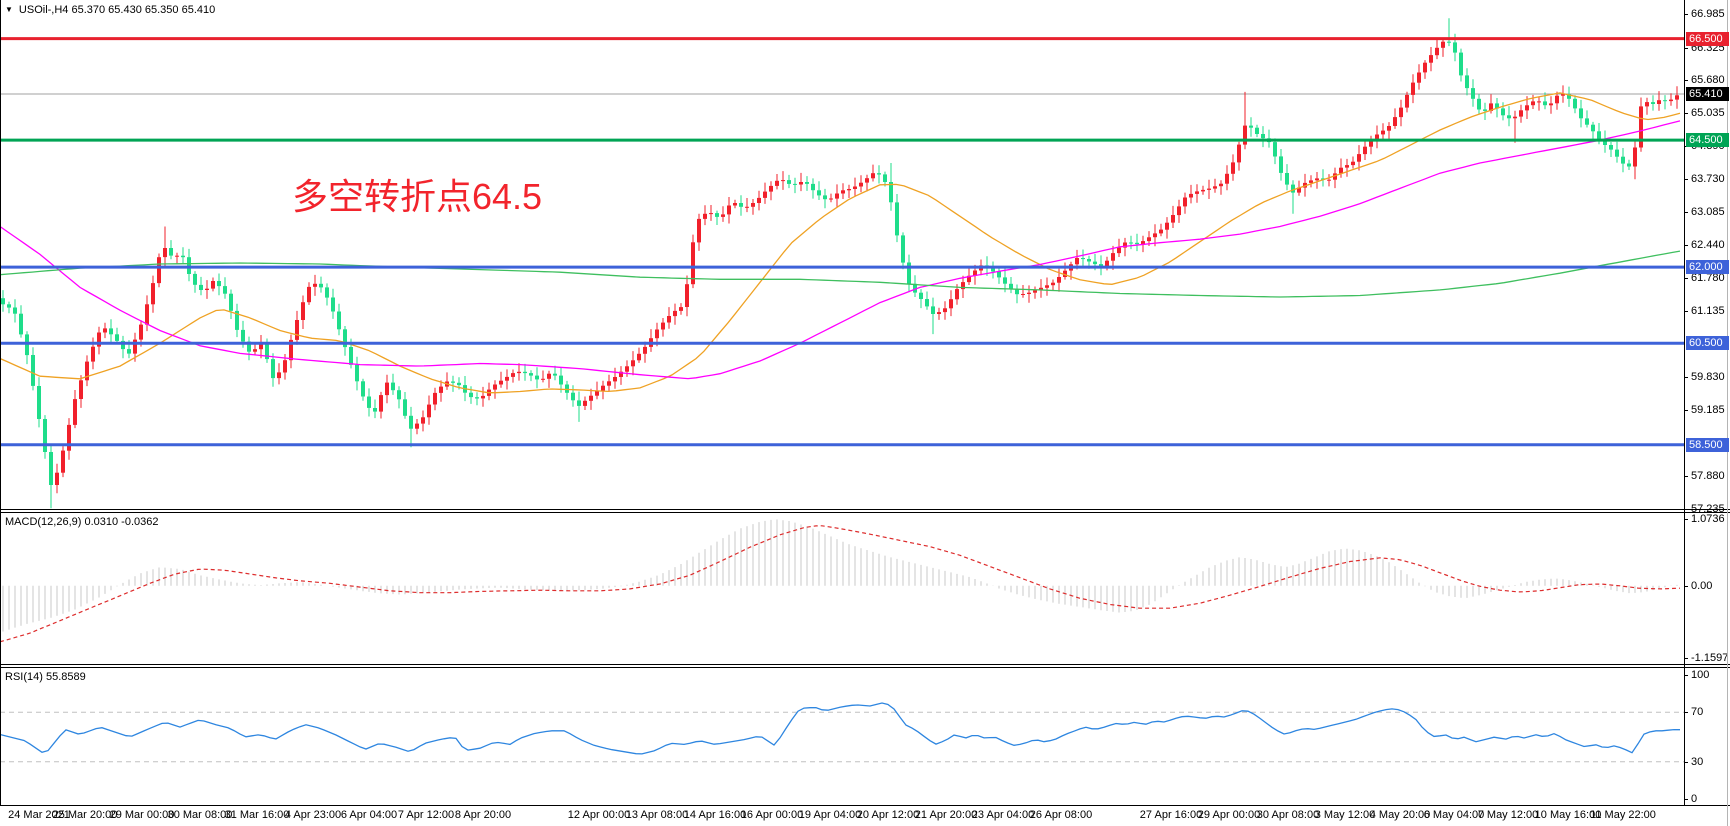 The height and width of the screenshot is (826, 1730). I want to click on time-axis-label: 13 Apr 08:00, so click(657, 815).